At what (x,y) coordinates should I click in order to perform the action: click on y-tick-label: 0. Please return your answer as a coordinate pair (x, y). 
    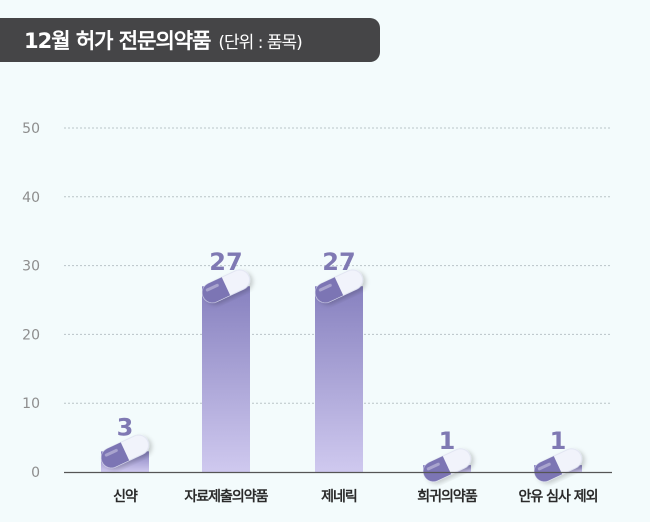
    Looking at the image, I should click on (35, 473).